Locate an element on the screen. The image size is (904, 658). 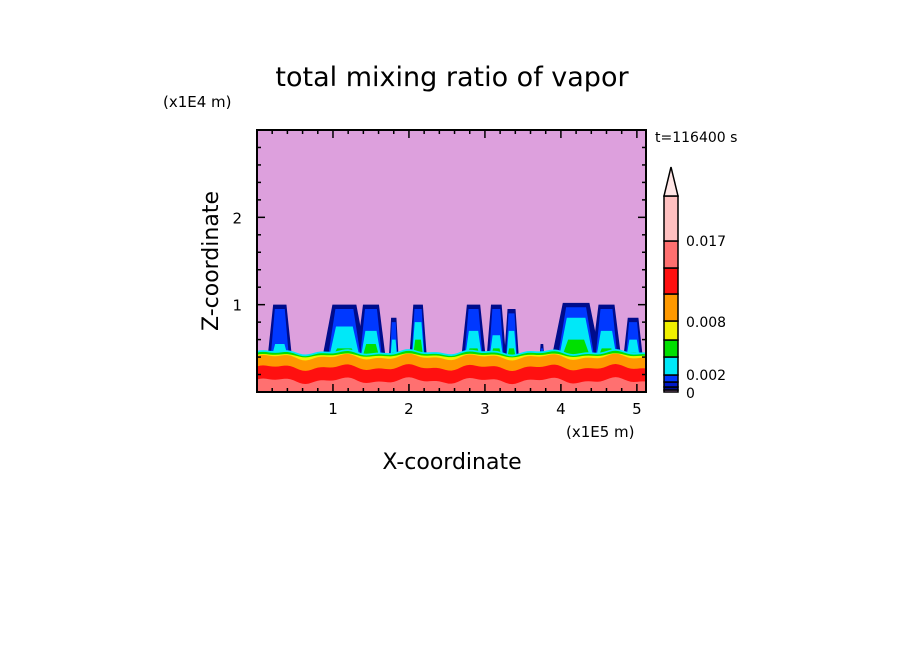
x-unit-label: (x1E5 m) is located at coordinates (600, 432).